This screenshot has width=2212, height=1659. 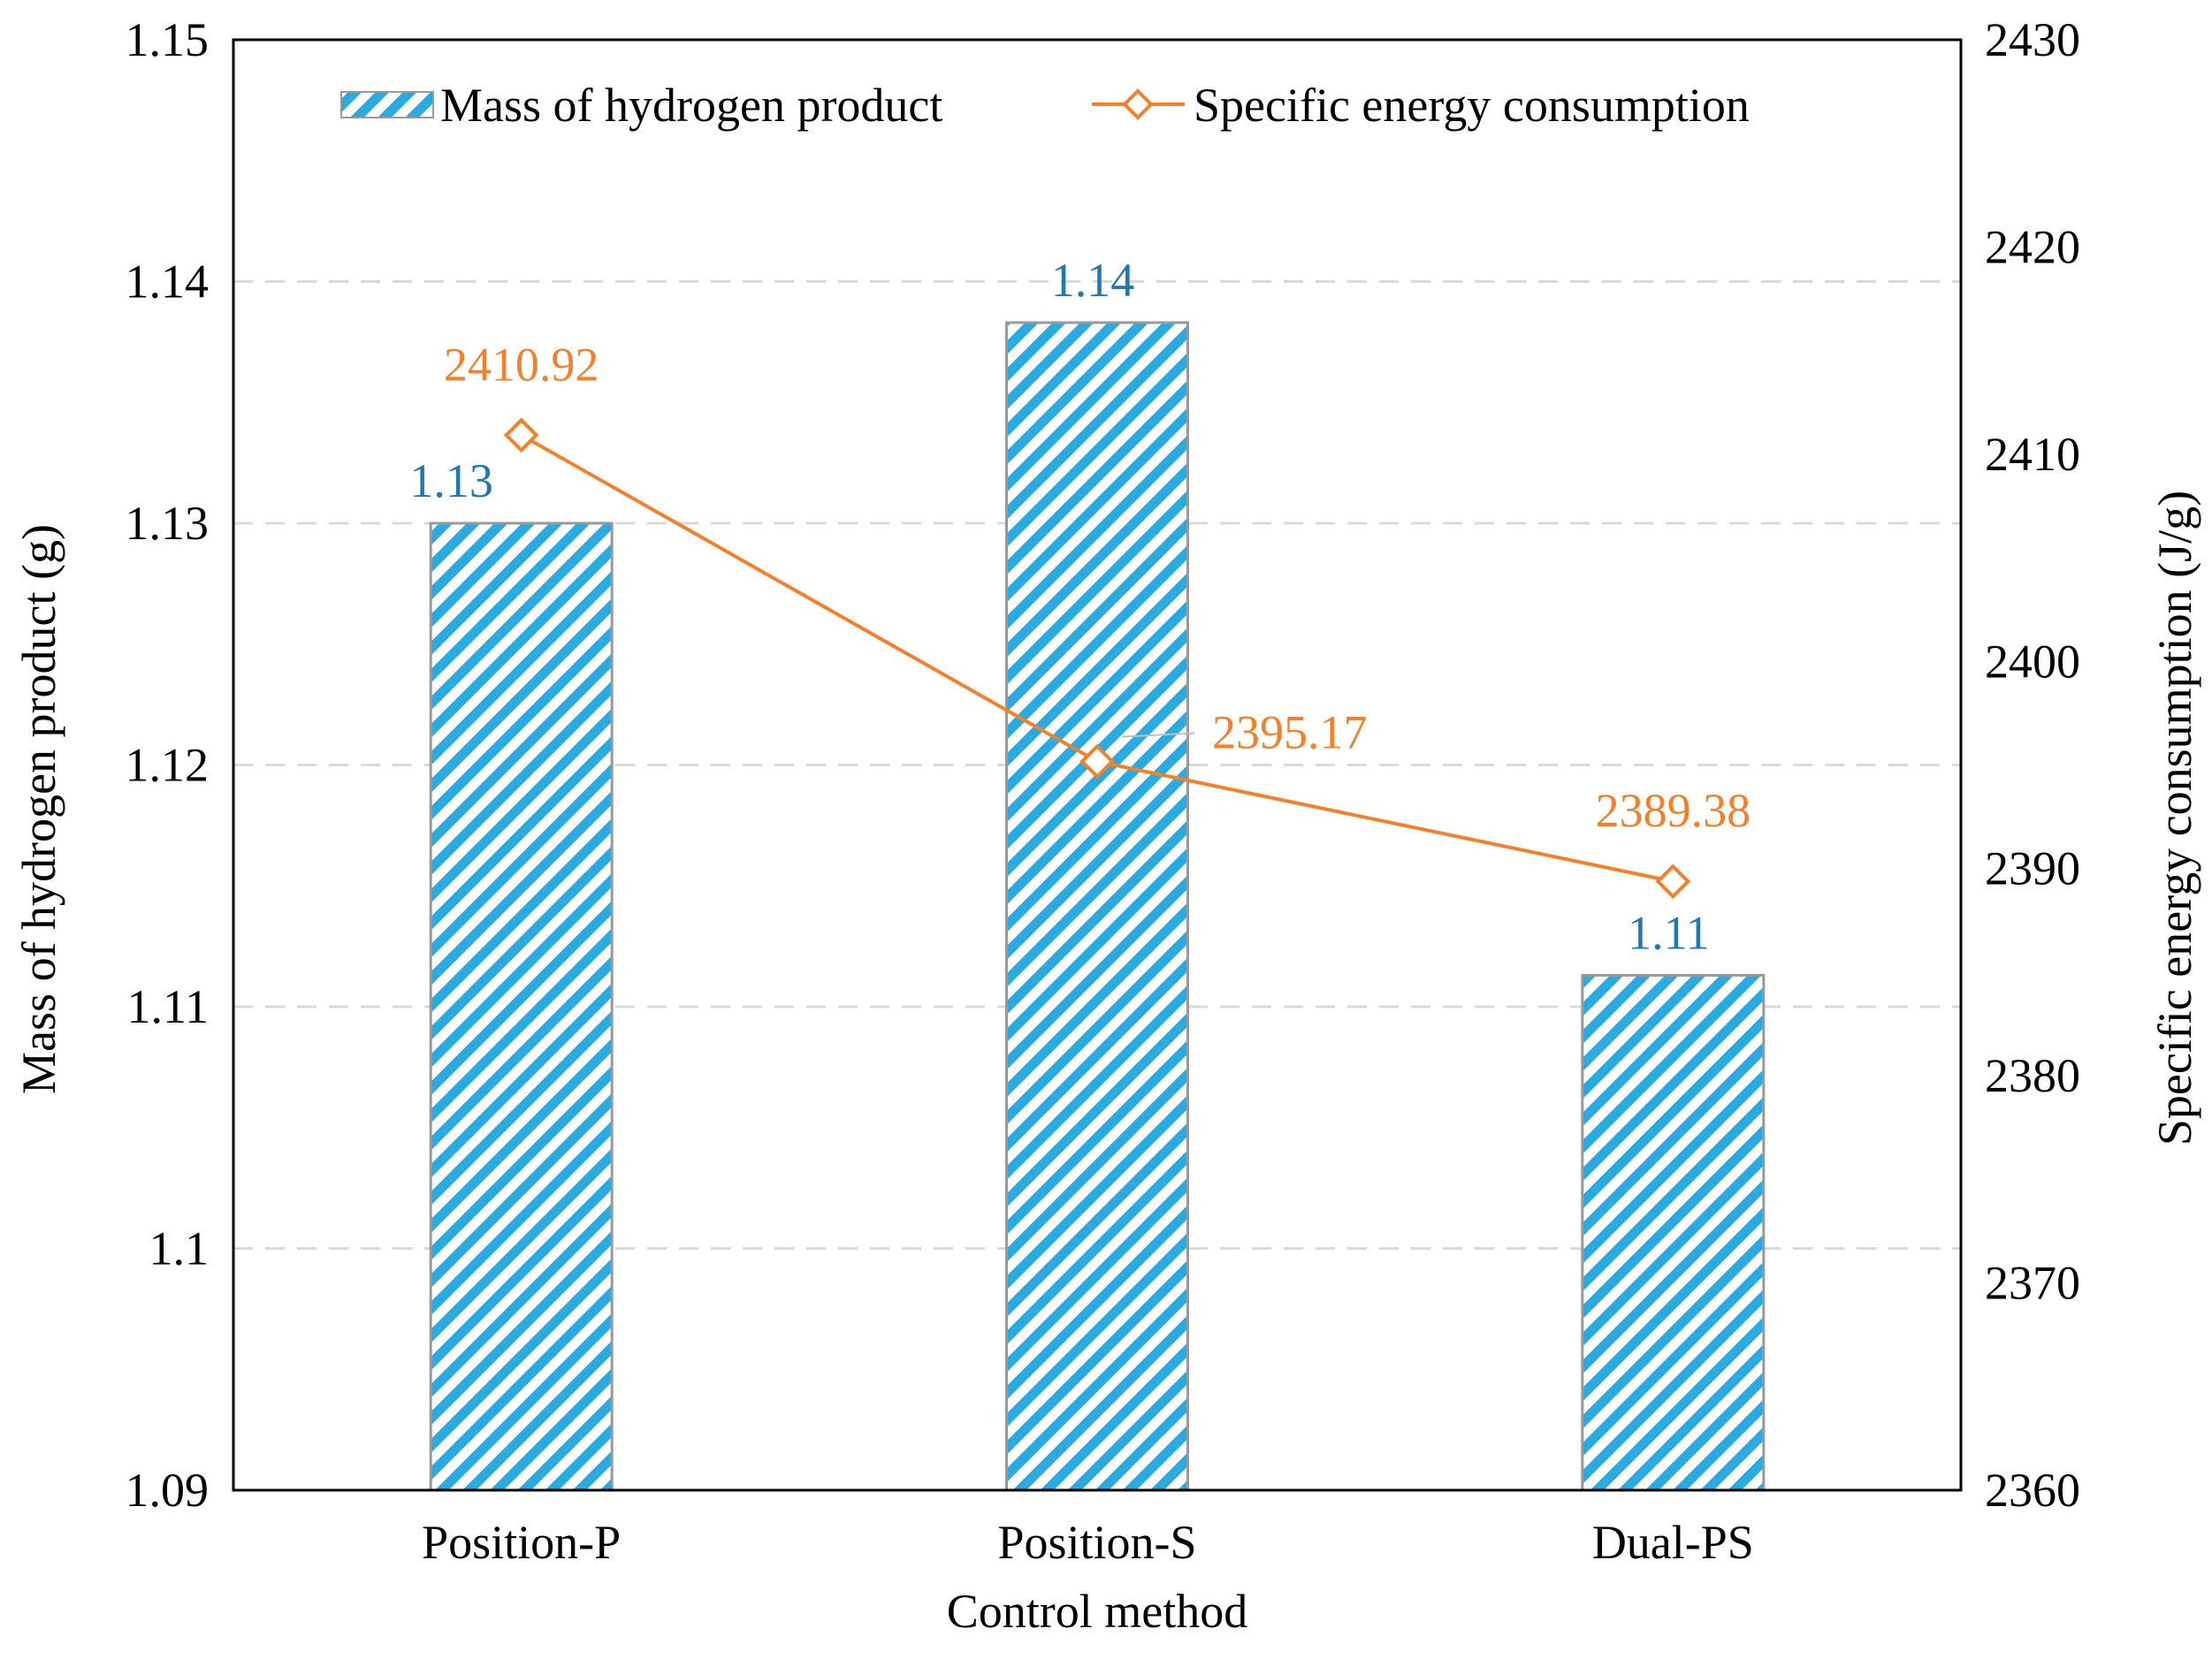 I want to click on y2-tick-label: 2420, so click(x=2032, y=246).